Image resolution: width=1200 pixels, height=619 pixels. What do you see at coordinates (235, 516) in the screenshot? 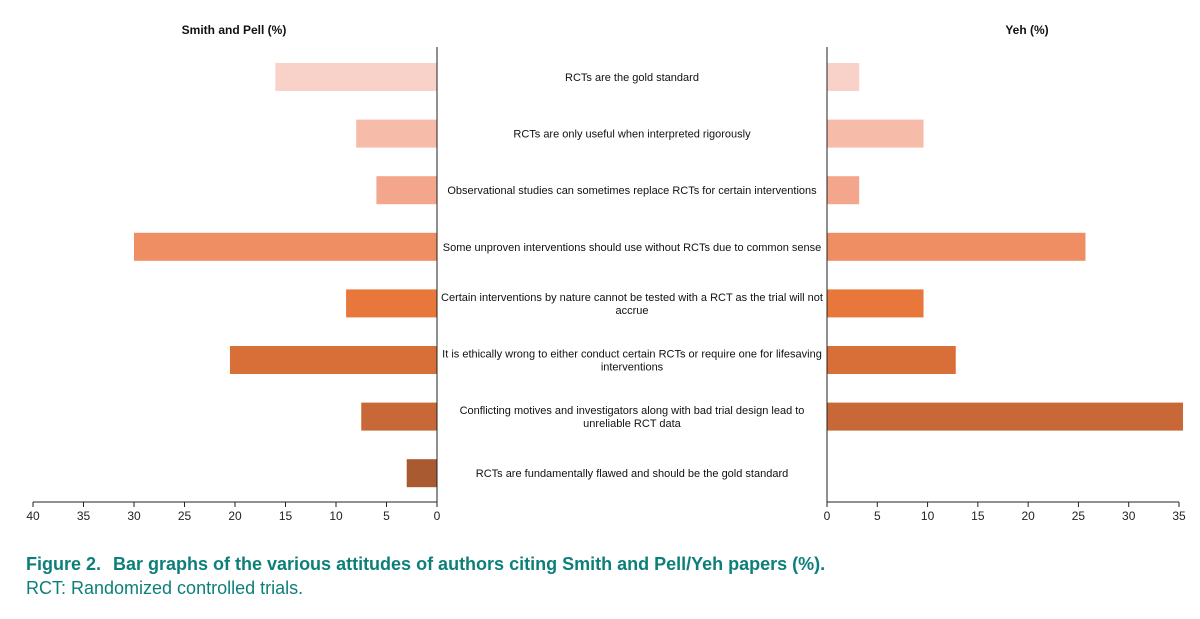
I see `left-tick-label-20: 20` at bounding box center [235, 516].